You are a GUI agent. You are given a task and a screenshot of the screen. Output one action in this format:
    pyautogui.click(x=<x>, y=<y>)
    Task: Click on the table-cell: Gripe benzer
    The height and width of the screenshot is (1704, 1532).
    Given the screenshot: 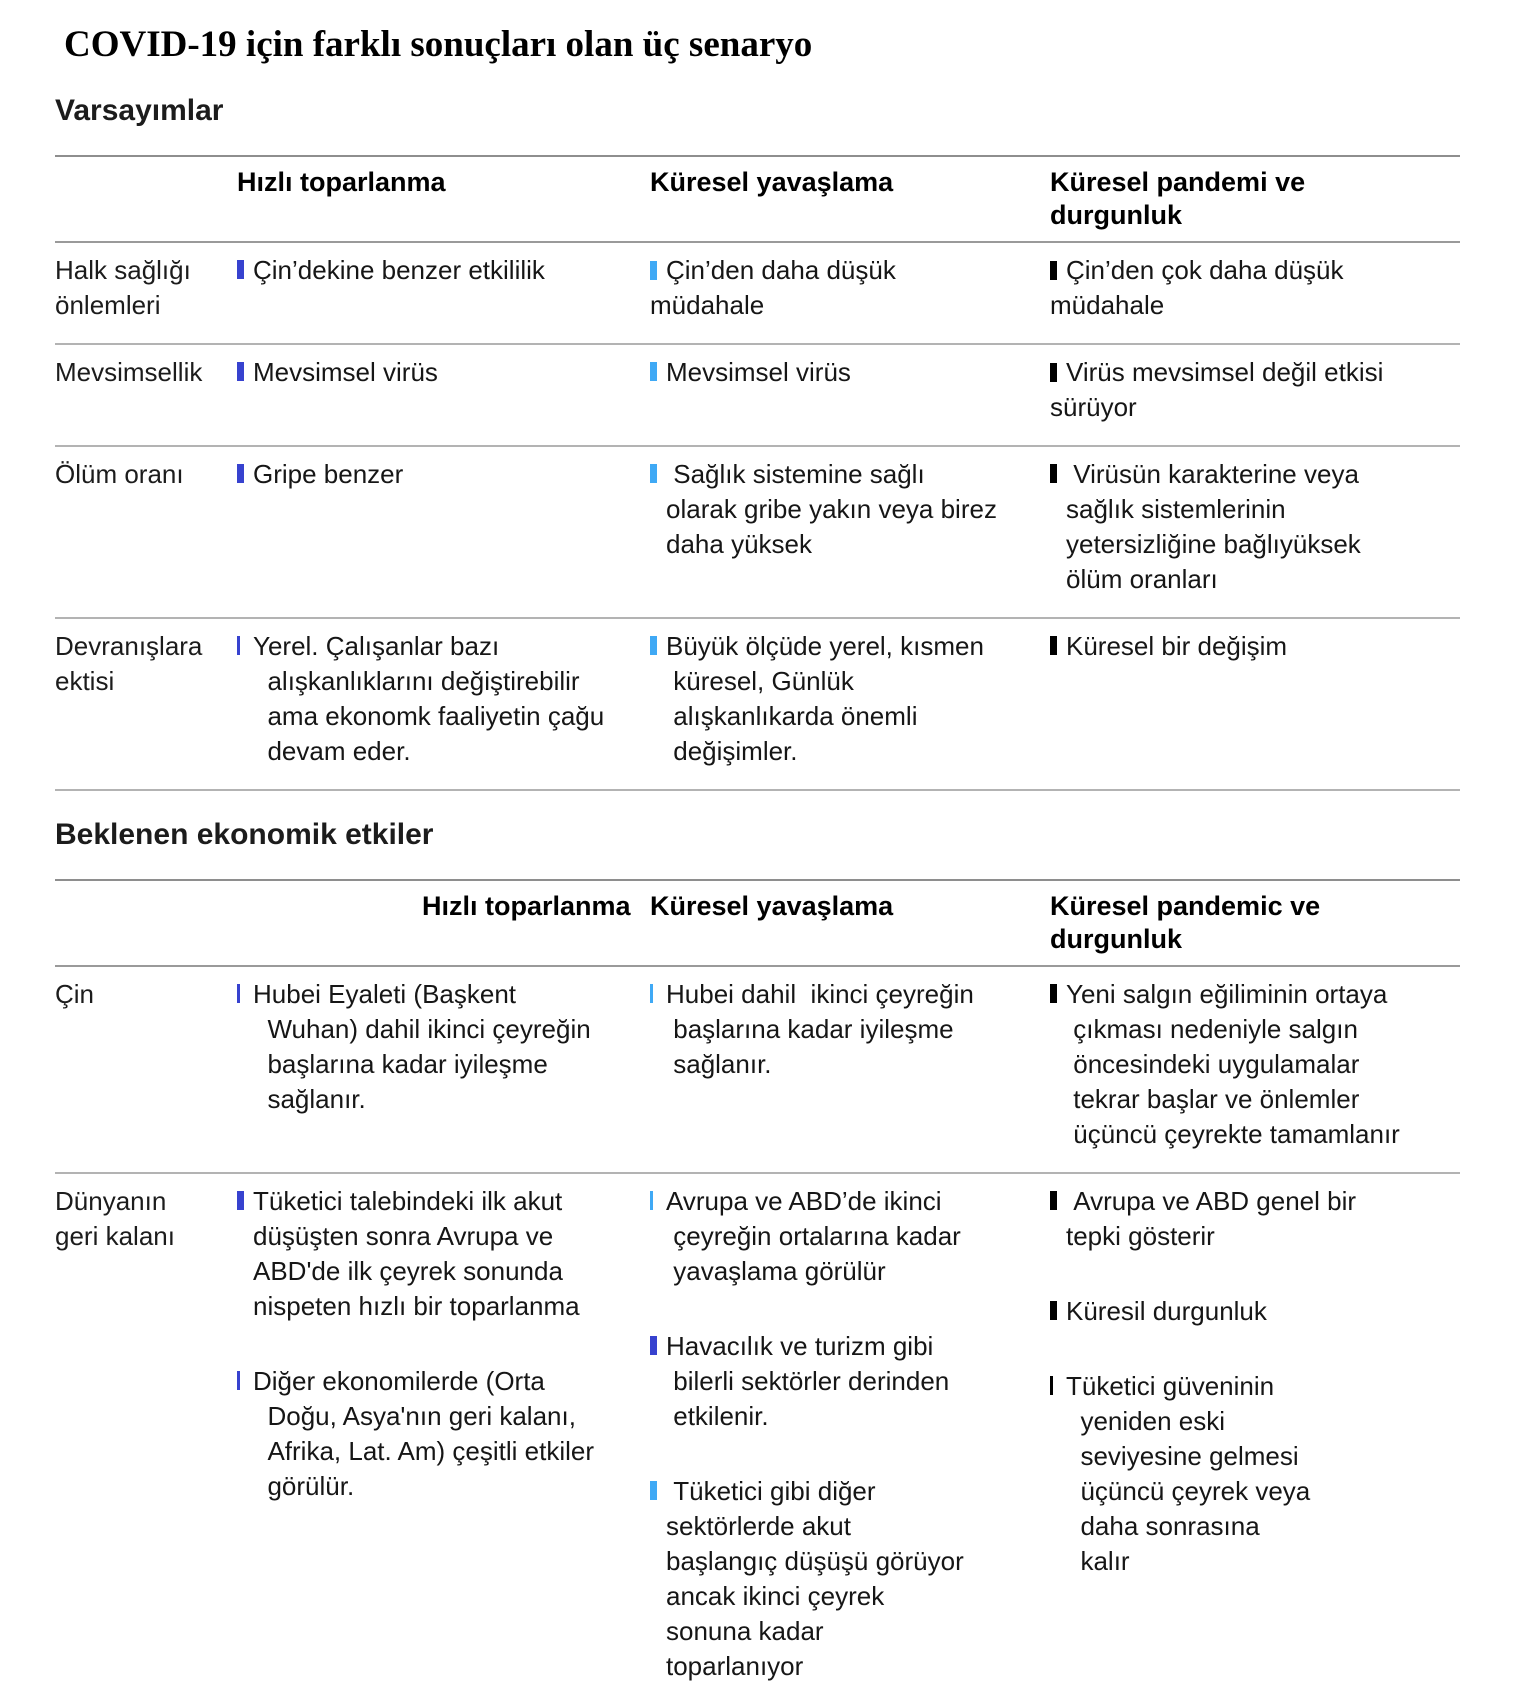 What is the action you would take?
    pyautogui.click(x=443, y=532)
    